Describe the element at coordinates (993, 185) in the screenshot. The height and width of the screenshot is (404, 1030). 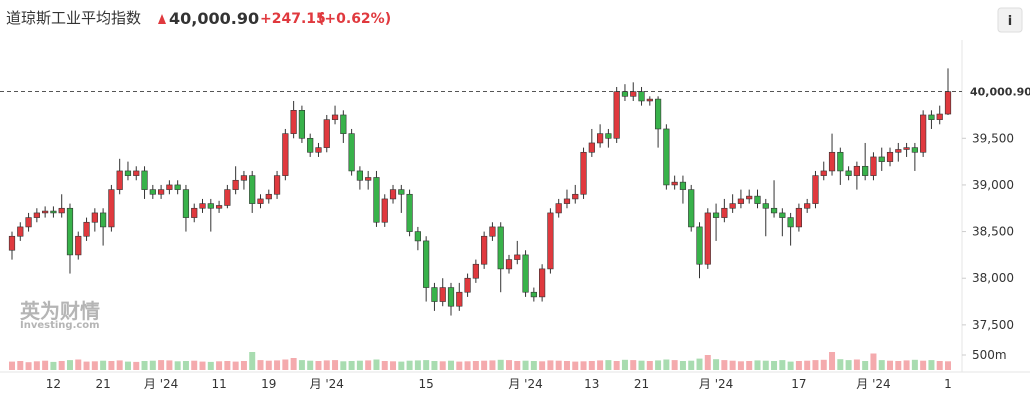
I see `y-tick-label: 39,000` at that location.